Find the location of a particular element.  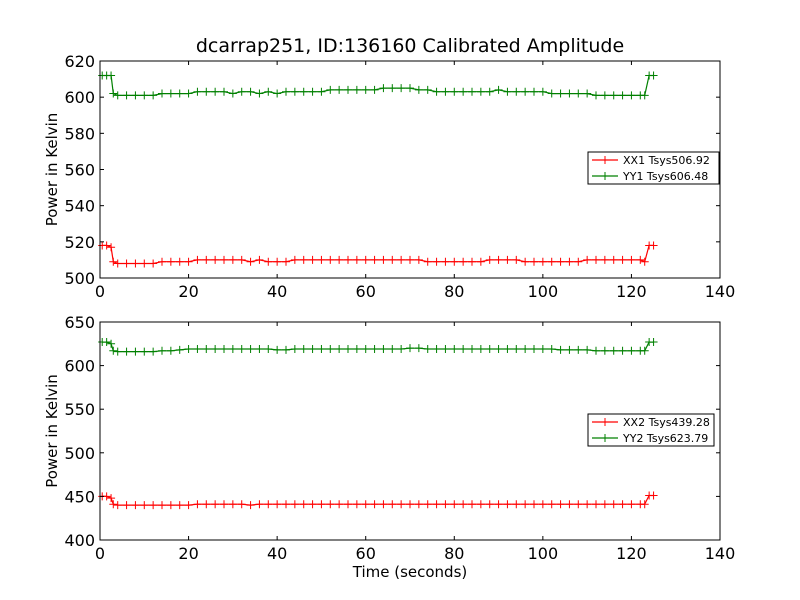

x-tick-label: 100 is located at coordinates (543, 553).